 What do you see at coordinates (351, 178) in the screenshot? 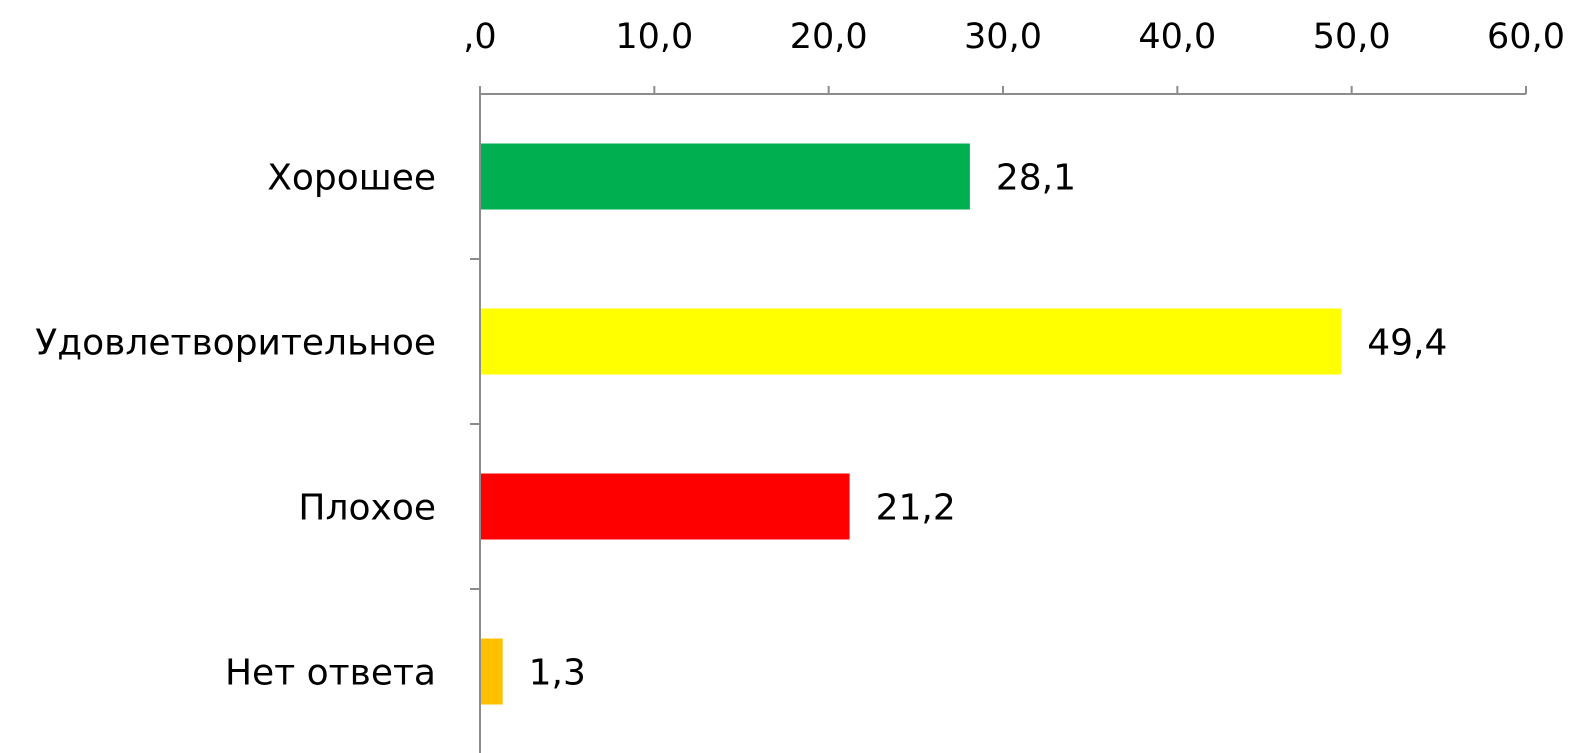
I see `category-label: Хорошее` at bounding box center [351, 178].